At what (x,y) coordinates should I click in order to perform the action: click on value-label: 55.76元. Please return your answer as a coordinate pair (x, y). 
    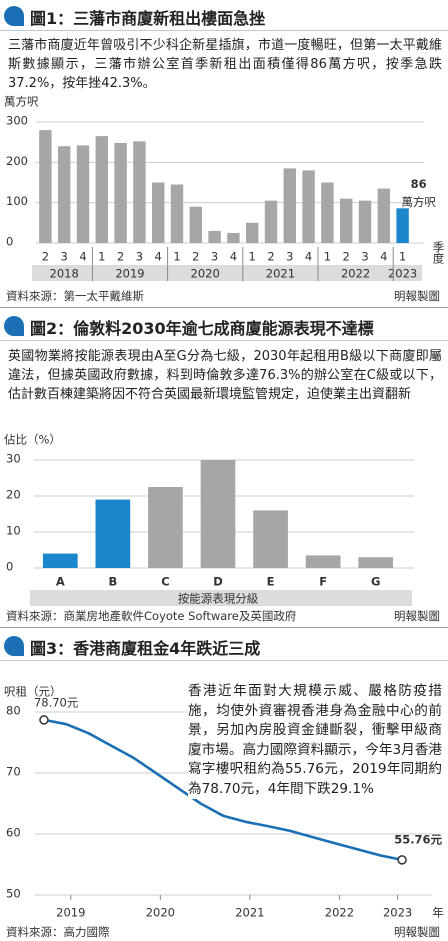
    Looking at the image, I should click on (418, 839).